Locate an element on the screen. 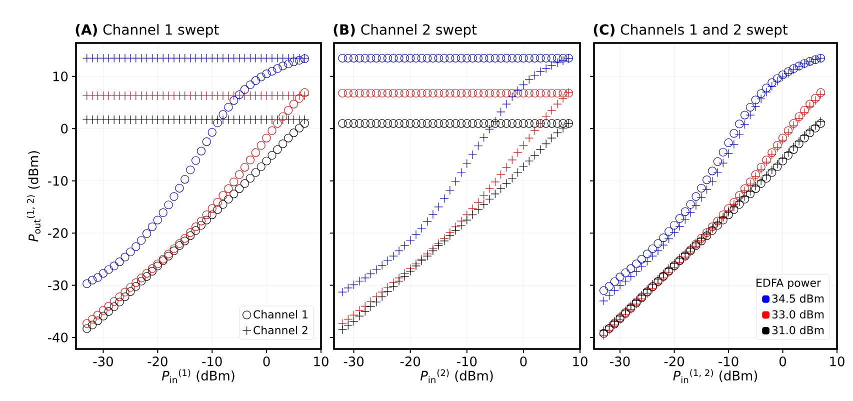 The height and width of the screenshot is (401, 853). y-tick-label: -40 is located at coordinates (58, 337).